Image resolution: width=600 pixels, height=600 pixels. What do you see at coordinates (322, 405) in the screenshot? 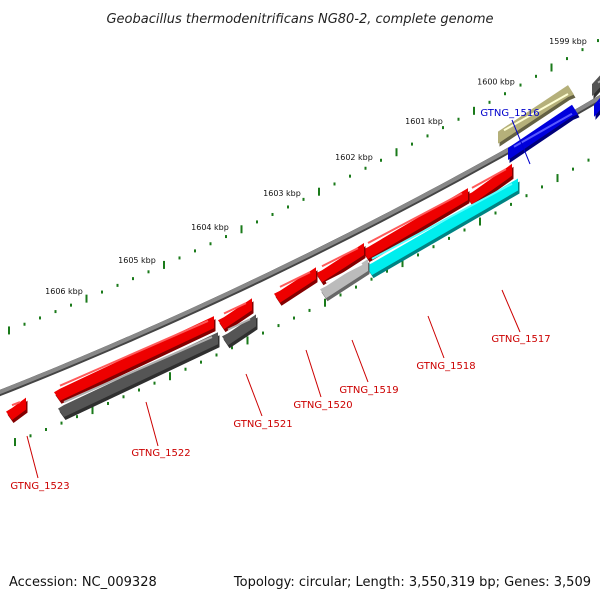
I see `gene-label-gtng-1520: GTNG_1520` at bounding box center [322, 405].